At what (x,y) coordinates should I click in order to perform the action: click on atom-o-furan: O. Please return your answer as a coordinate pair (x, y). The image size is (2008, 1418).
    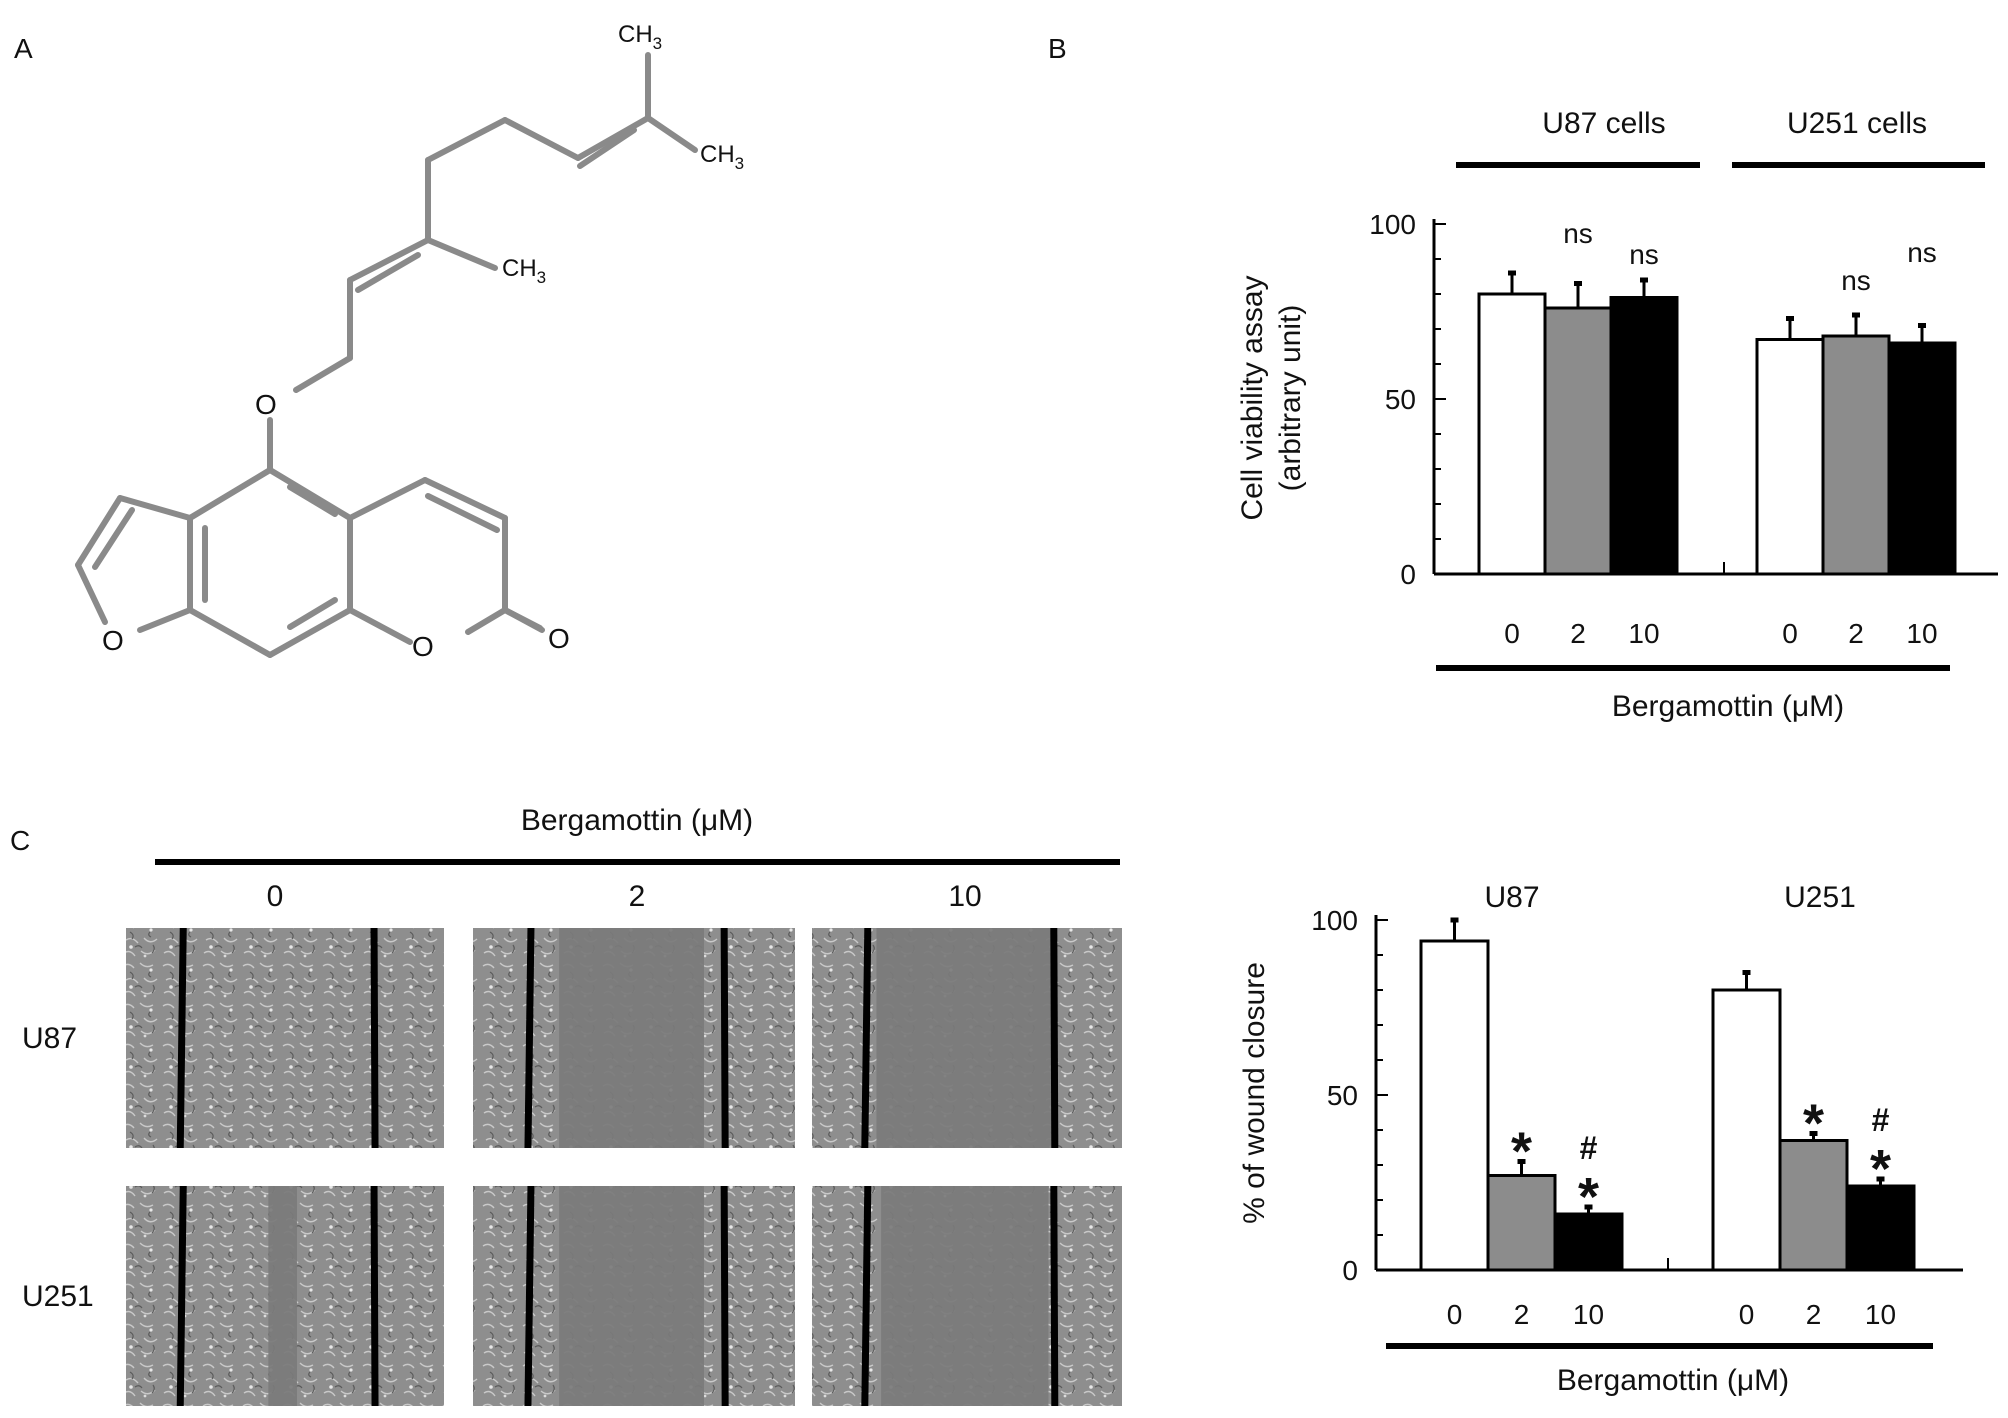
    Looking at the image, I should click on (113, 640).